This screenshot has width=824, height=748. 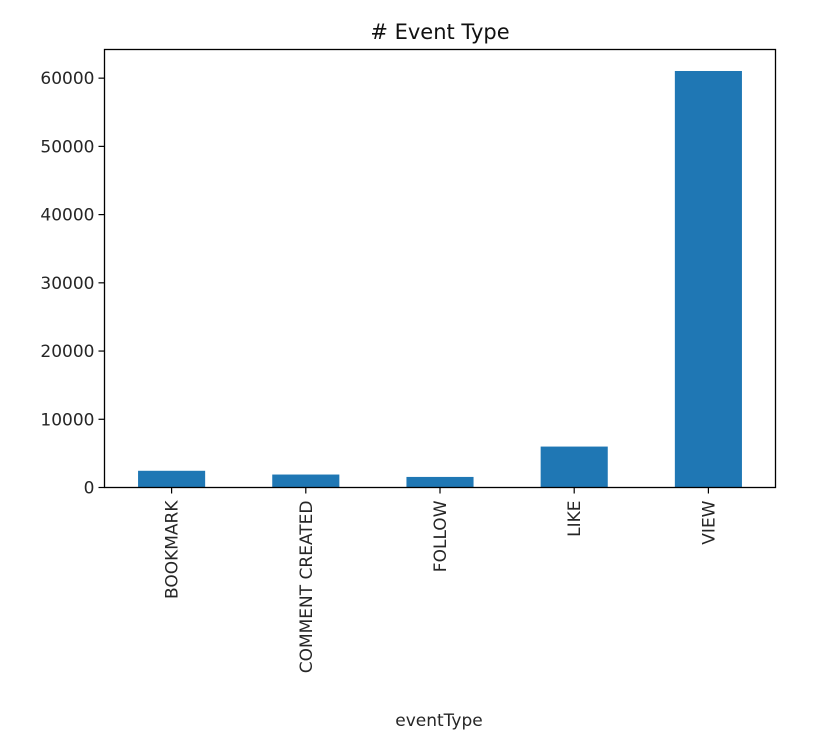 I want to click on y-tick-label: 0, so click(x=89, y=489).